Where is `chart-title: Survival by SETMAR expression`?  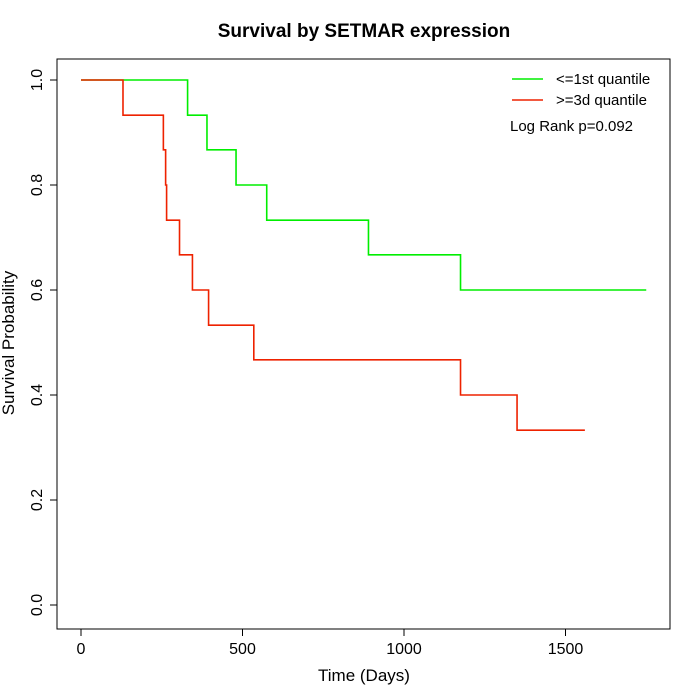 chart-title: Survival by SETMAR expression is located at coordinates (364, 31).